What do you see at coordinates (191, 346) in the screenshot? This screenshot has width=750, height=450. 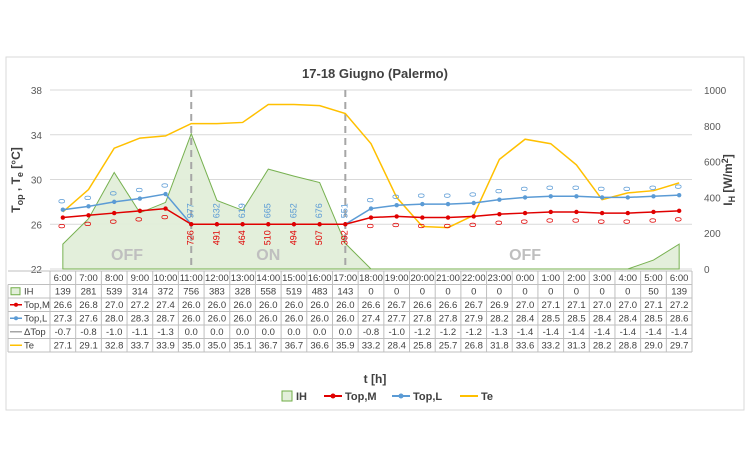 I see `table-cell: 35.0` at bounding box center [191, 346].